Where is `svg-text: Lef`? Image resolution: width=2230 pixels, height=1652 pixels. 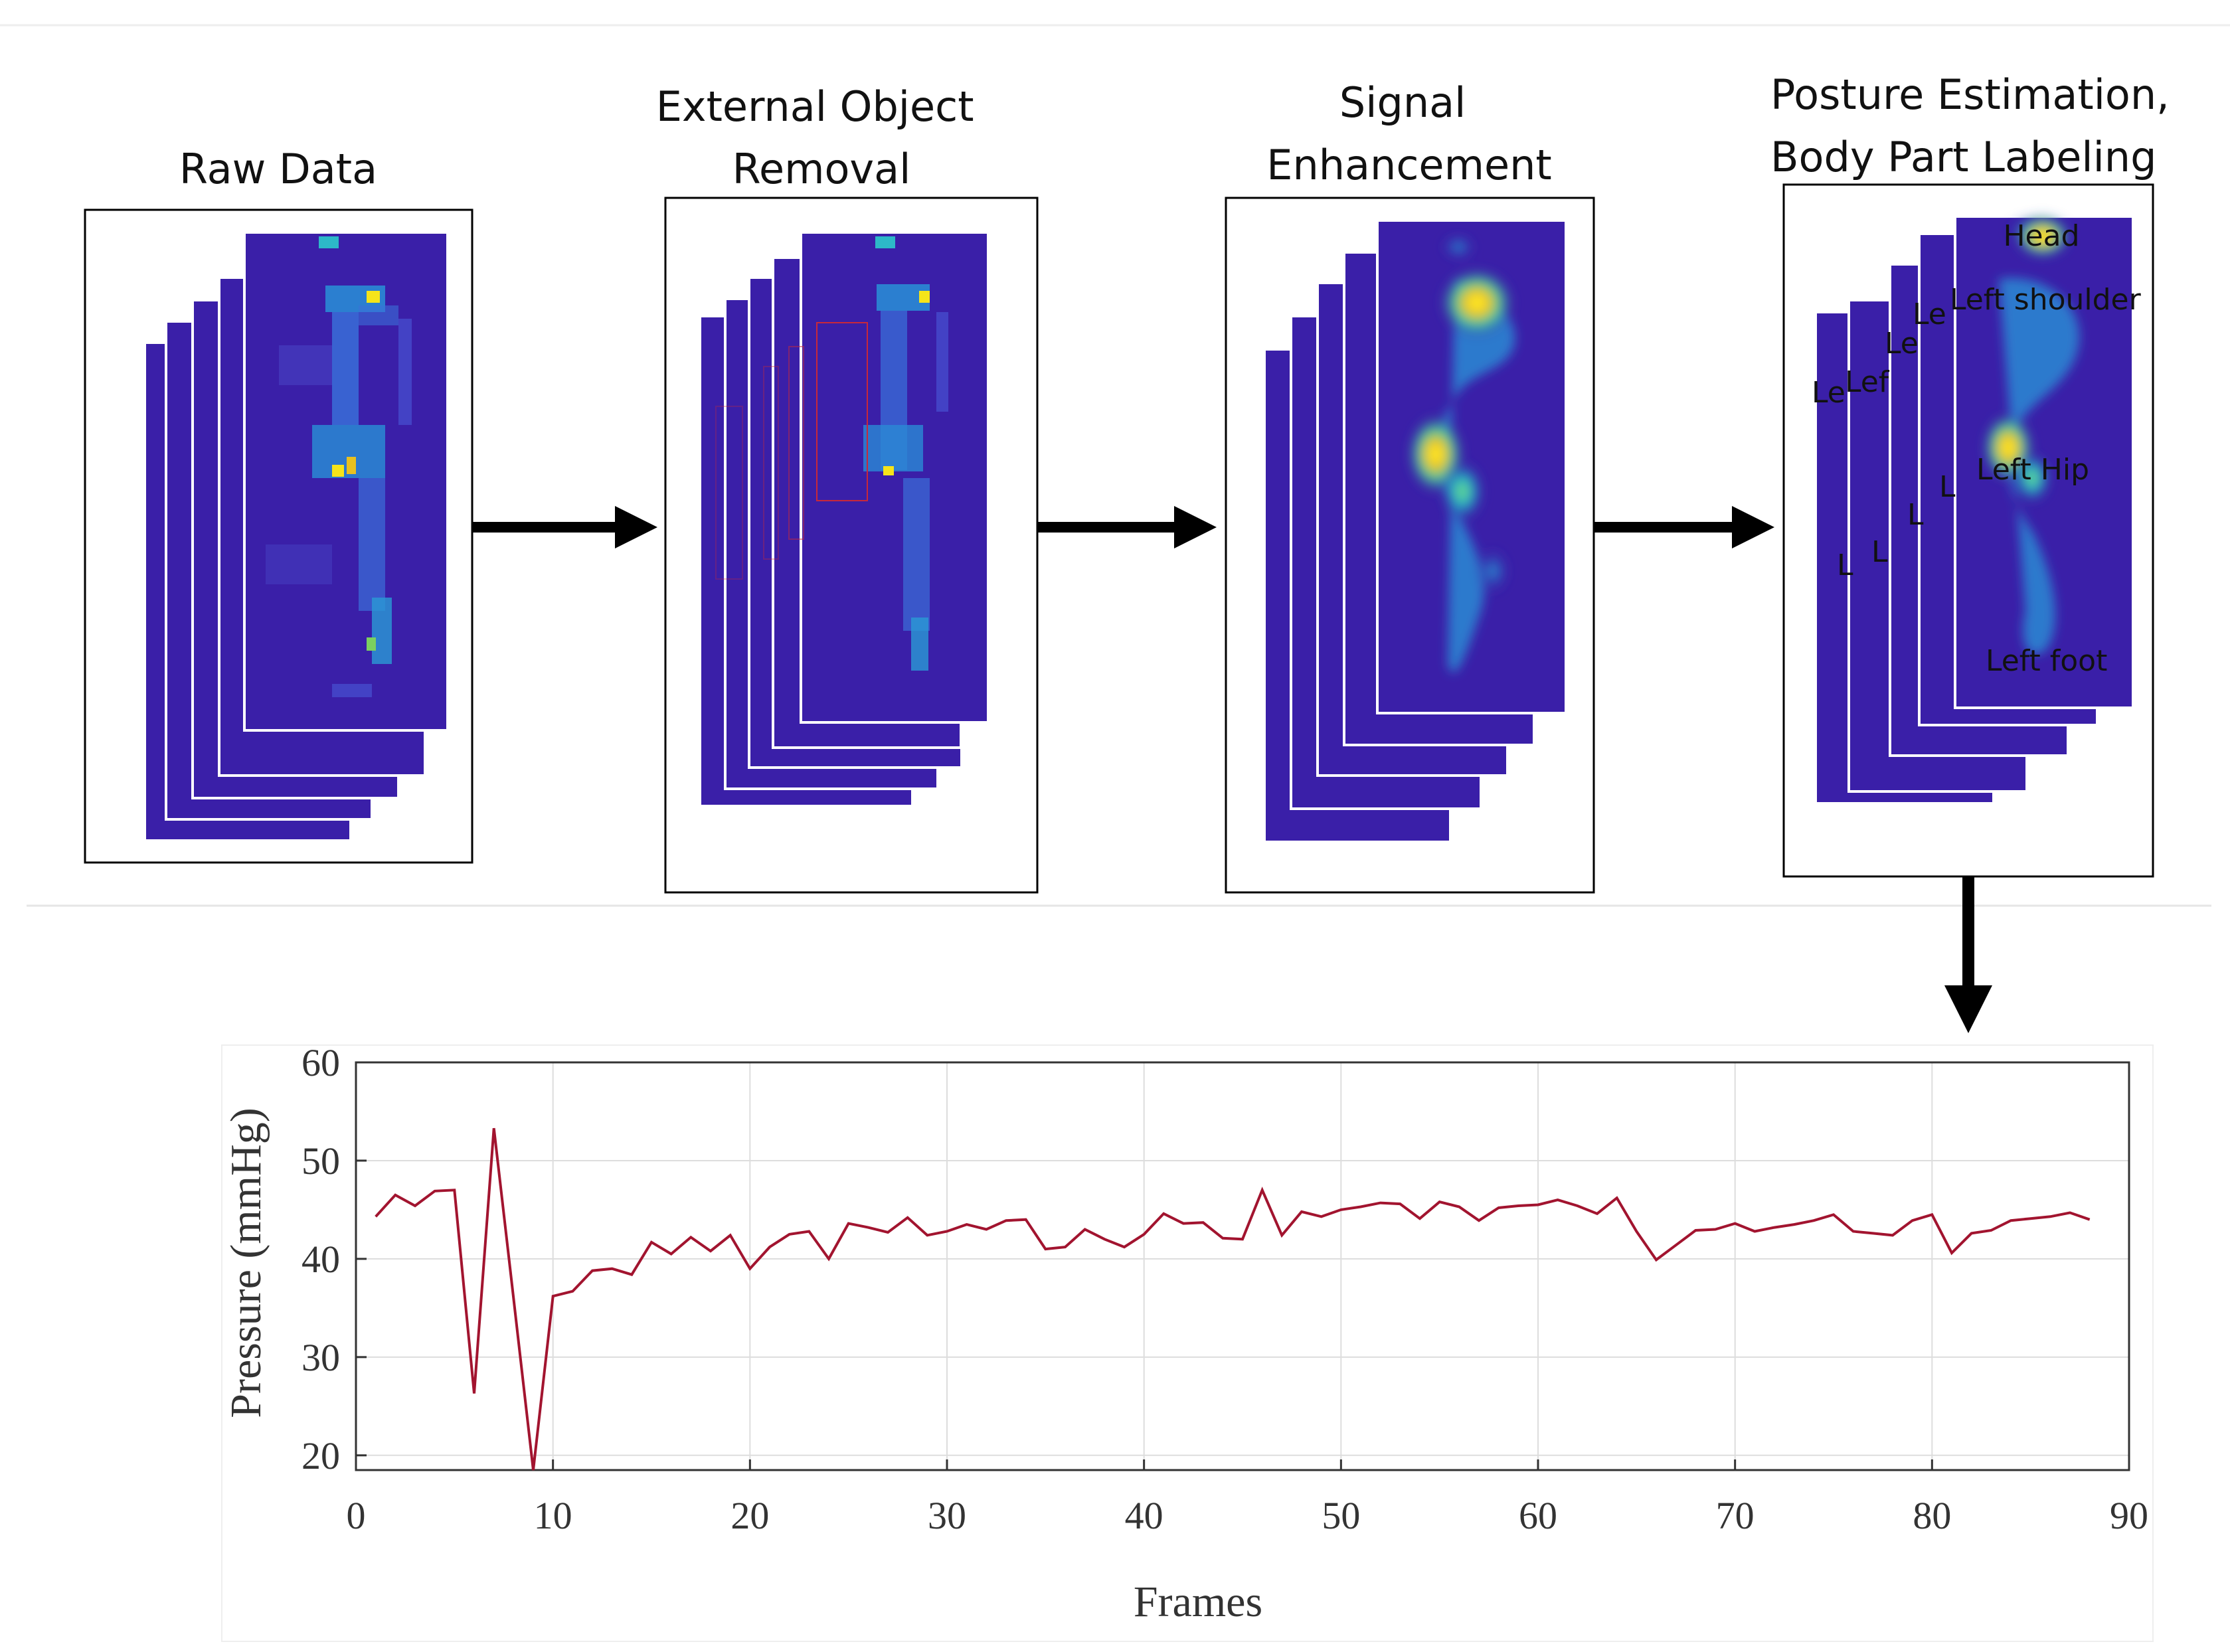
svg-text: Lef is located at coordinates (1867, 382).